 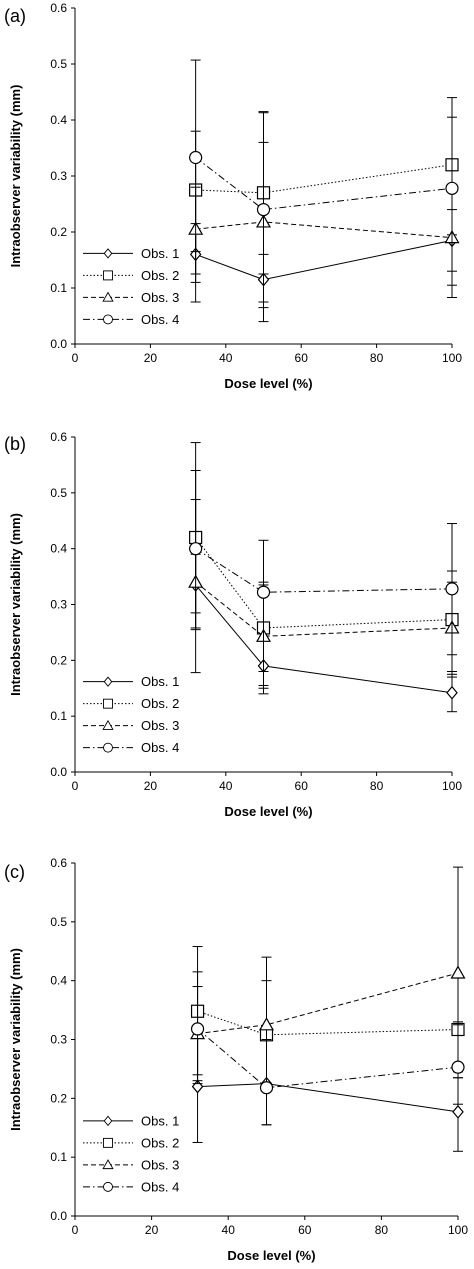 What do you see at coordinates (15, 16) in the screenshot?
I see `panel-label: (a)` at bounding box center [15, 16].